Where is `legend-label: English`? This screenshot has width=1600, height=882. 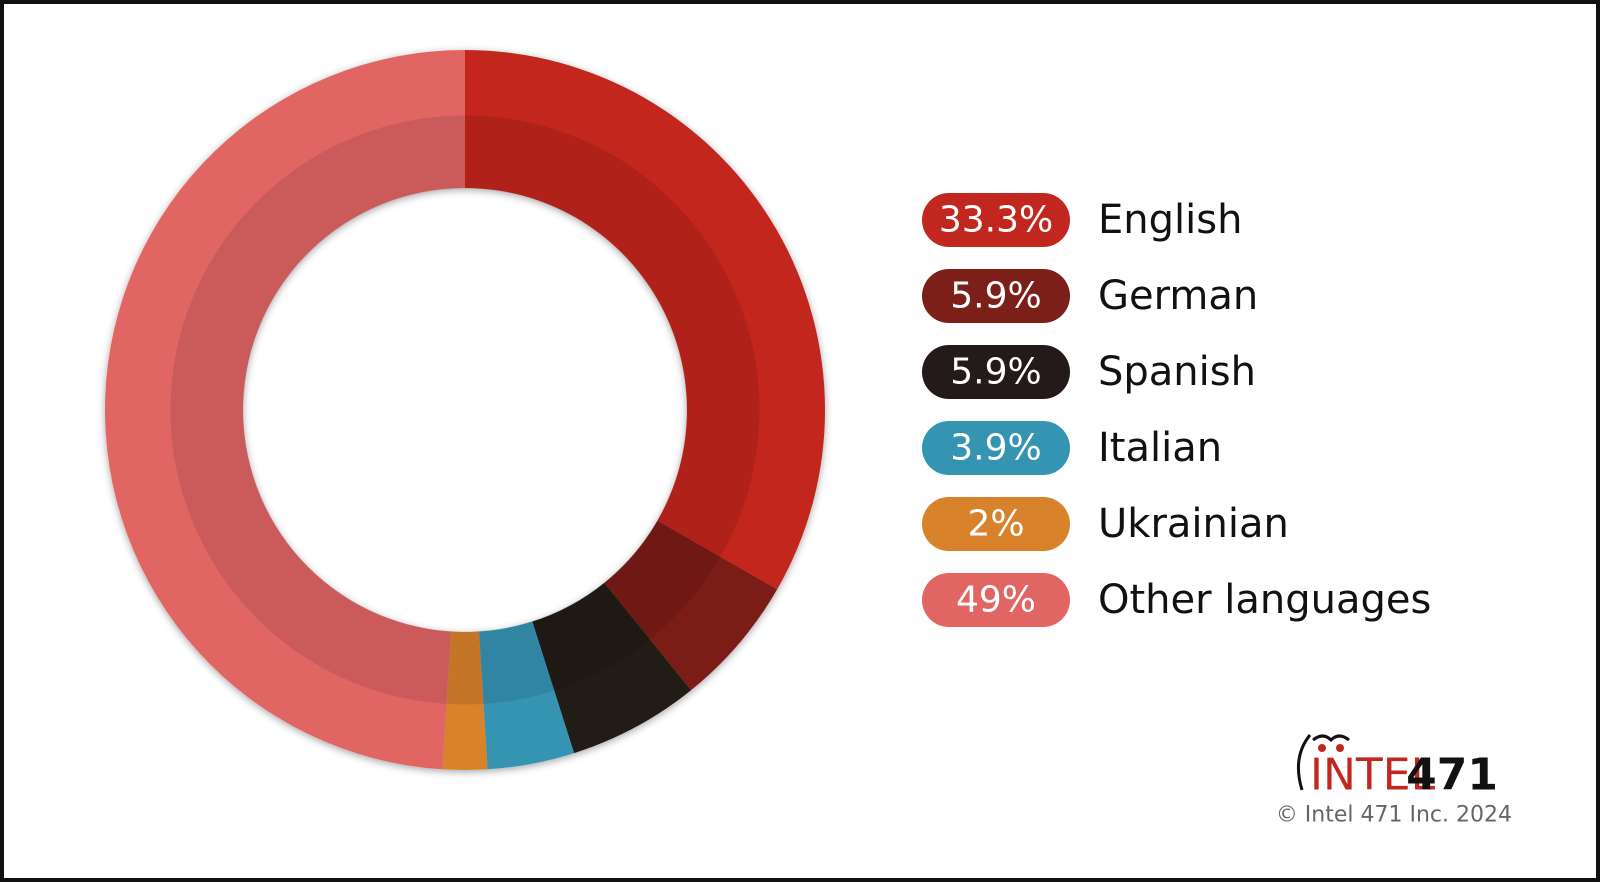
legend-label: English is located at coordinates (1170, 220).